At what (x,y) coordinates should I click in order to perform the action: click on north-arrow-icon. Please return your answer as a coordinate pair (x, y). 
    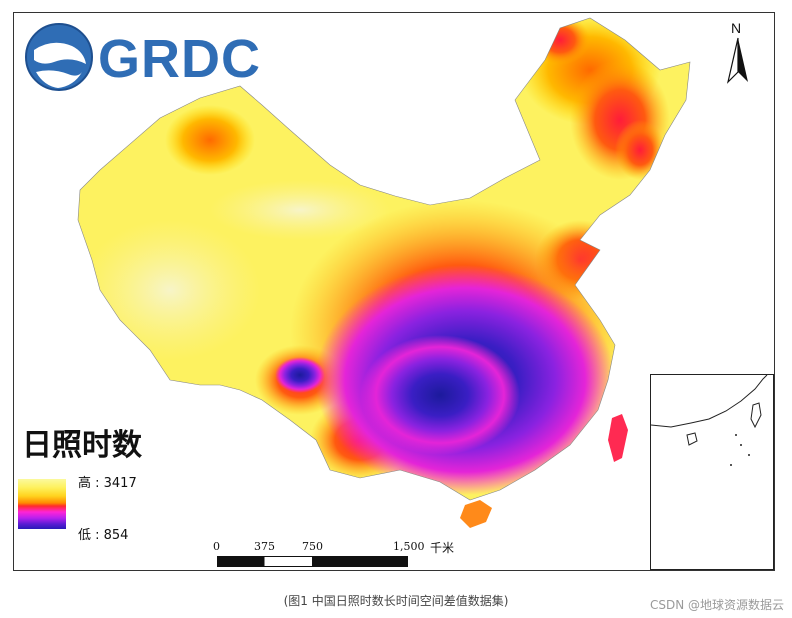
    Looking at the image, I should click on (737, 60).